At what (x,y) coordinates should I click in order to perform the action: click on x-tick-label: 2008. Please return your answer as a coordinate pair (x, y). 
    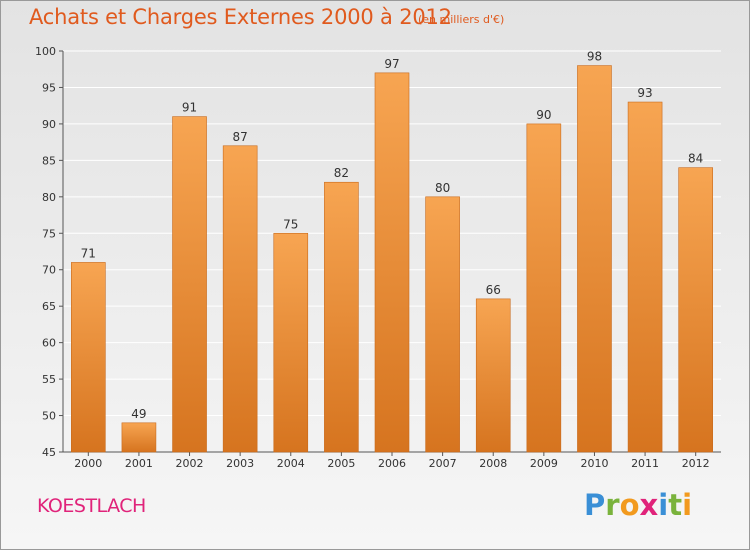
    Looking at the image, I should click on (493, 463).